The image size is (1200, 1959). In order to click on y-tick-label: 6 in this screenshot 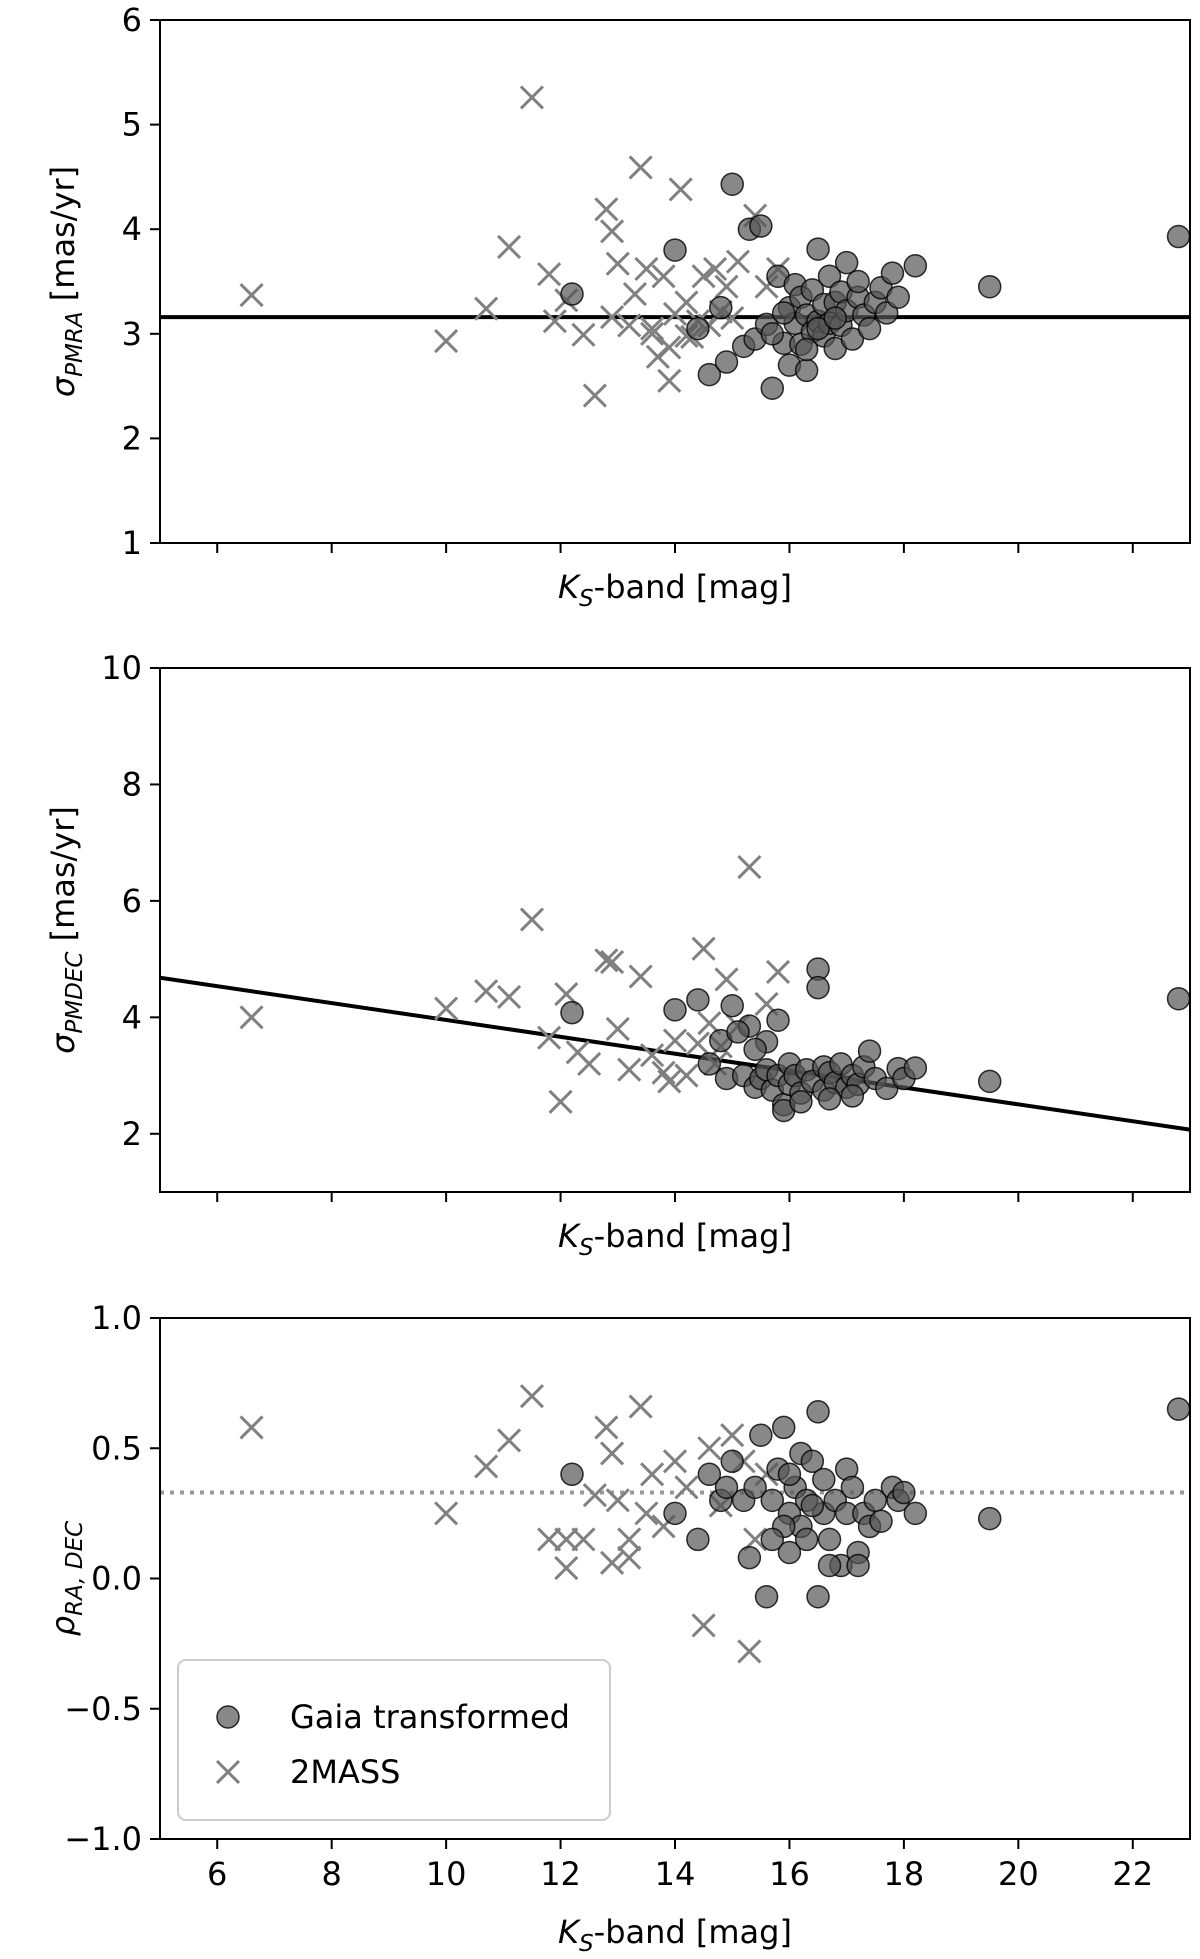, I will do `click(132, 901)`.